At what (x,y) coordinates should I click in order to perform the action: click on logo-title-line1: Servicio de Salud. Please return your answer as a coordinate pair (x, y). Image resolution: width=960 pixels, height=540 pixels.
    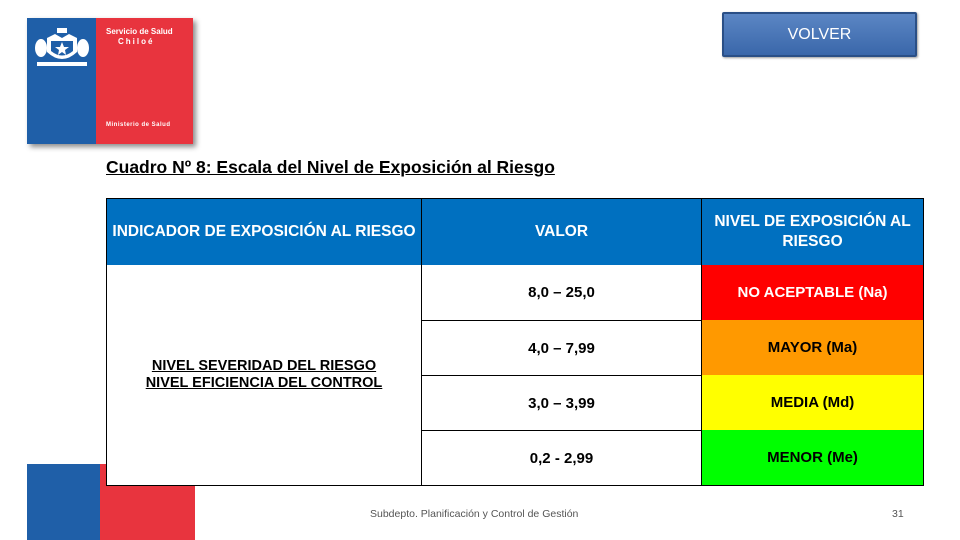
    Looking at the image, I should click on (139, 31).